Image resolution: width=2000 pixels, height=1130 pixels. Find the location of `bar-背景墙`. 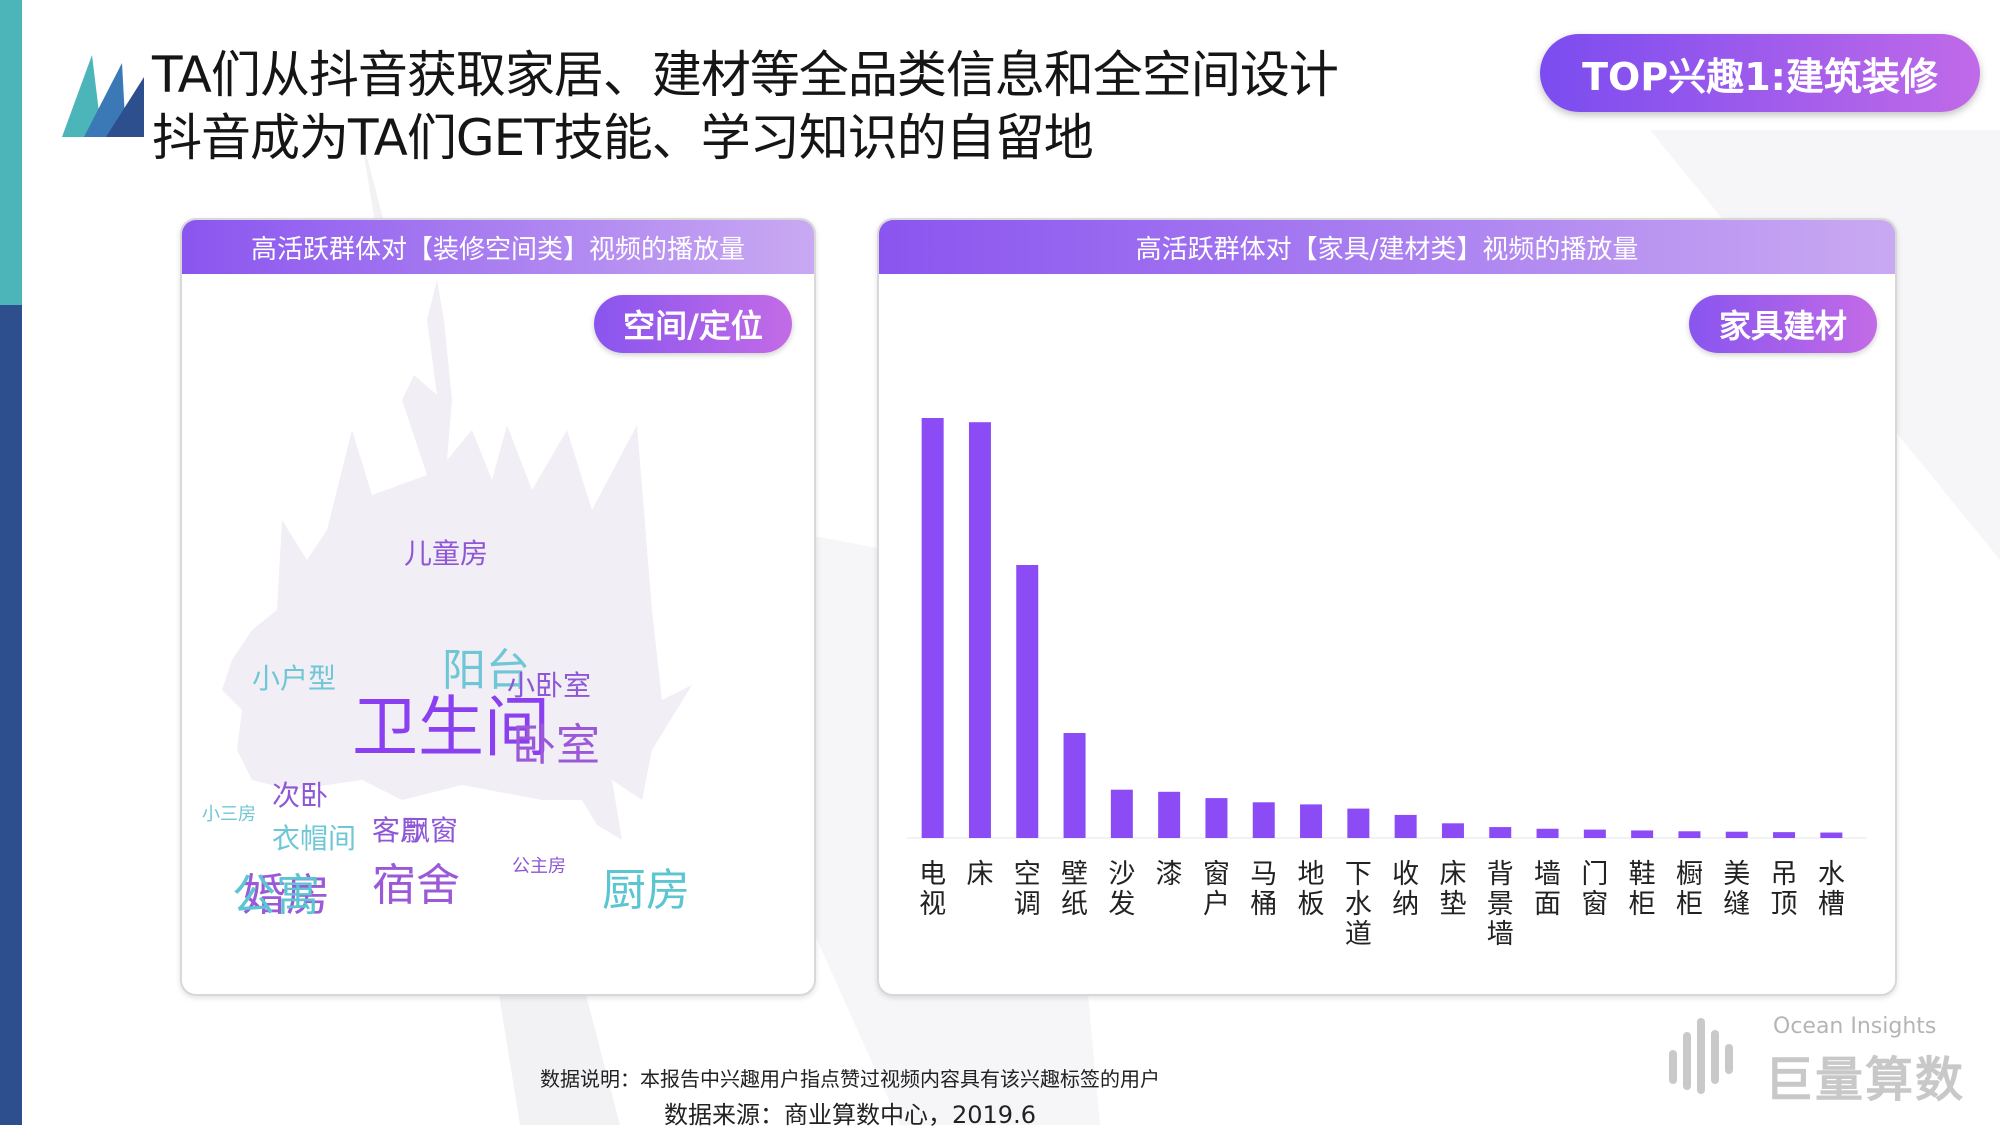

bar-背景墙 is located at coordinates (1500, 832).